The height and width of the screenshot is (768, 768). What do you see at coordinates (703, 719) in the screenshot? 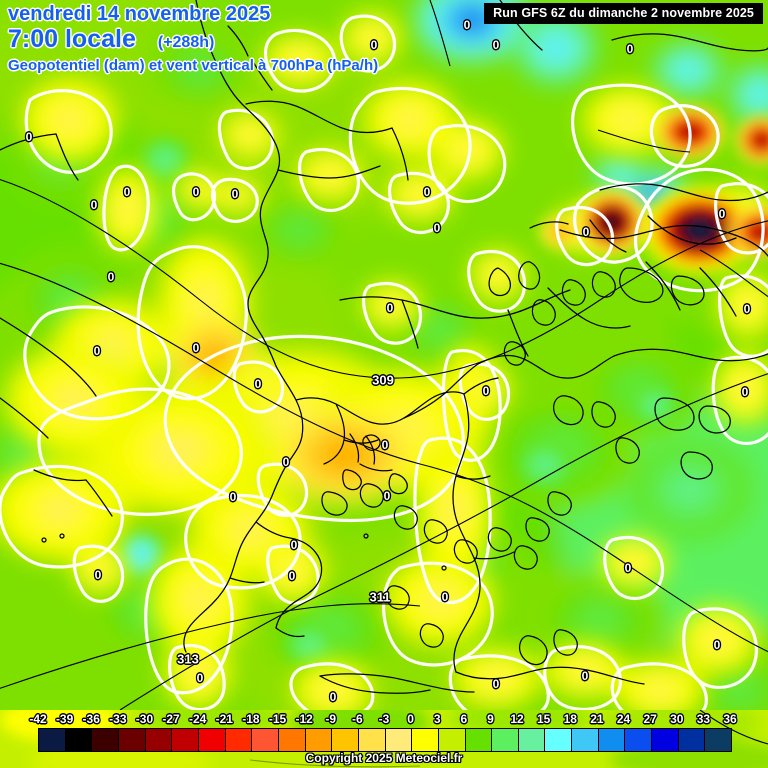
I see `colorbar-tick-label: 33` at bounding box center [703, 719].